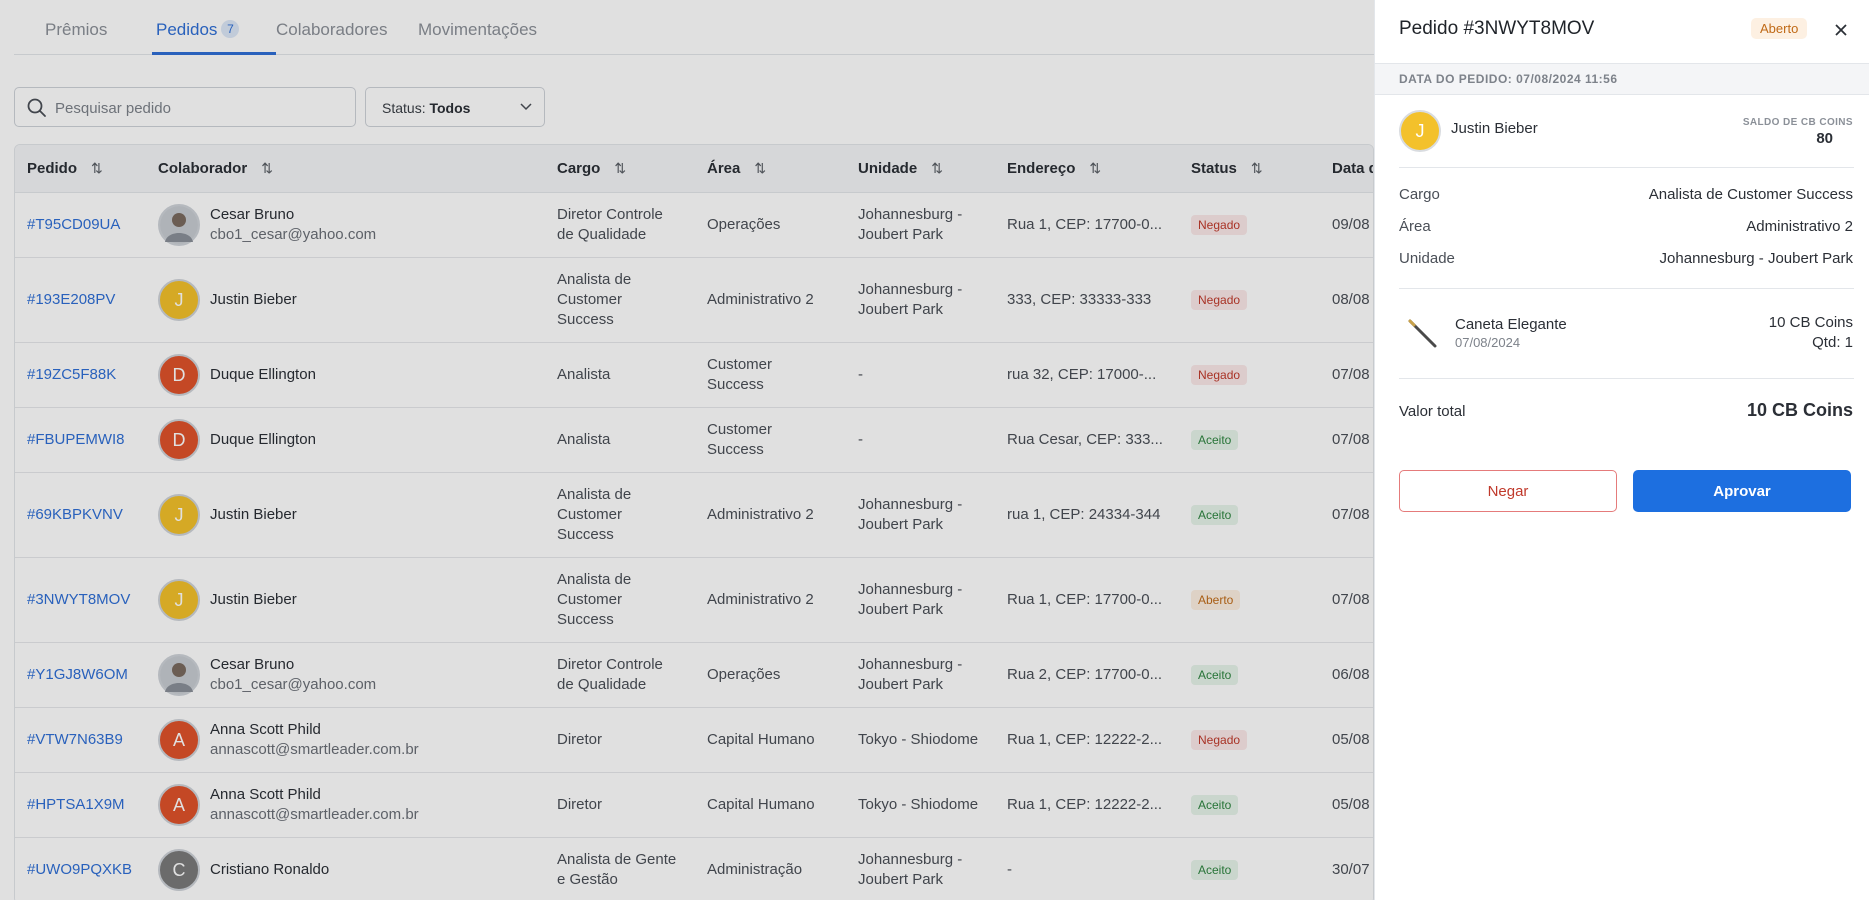 The image size is (1869, 900). Describe the element at coordinates (200, 108) in the screenshot. I see `search-input` at that location.